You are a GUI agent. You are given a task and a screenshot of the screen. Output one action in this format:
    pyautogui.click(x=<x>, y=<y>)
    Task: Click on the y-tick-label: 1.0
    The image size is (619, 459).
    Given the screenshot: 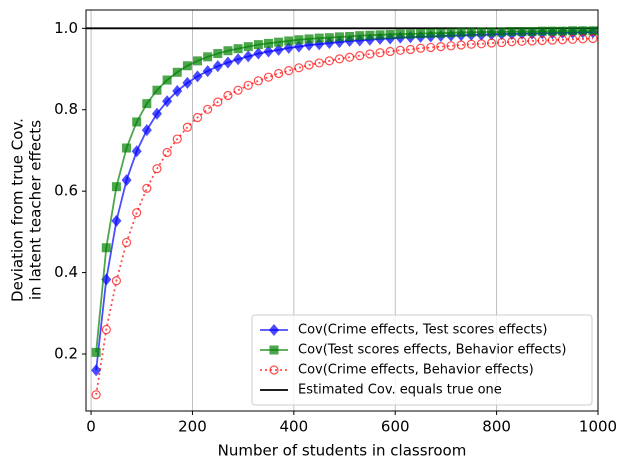 What is the action you would take?
    pyautogui.click(x=66, y=28)
    